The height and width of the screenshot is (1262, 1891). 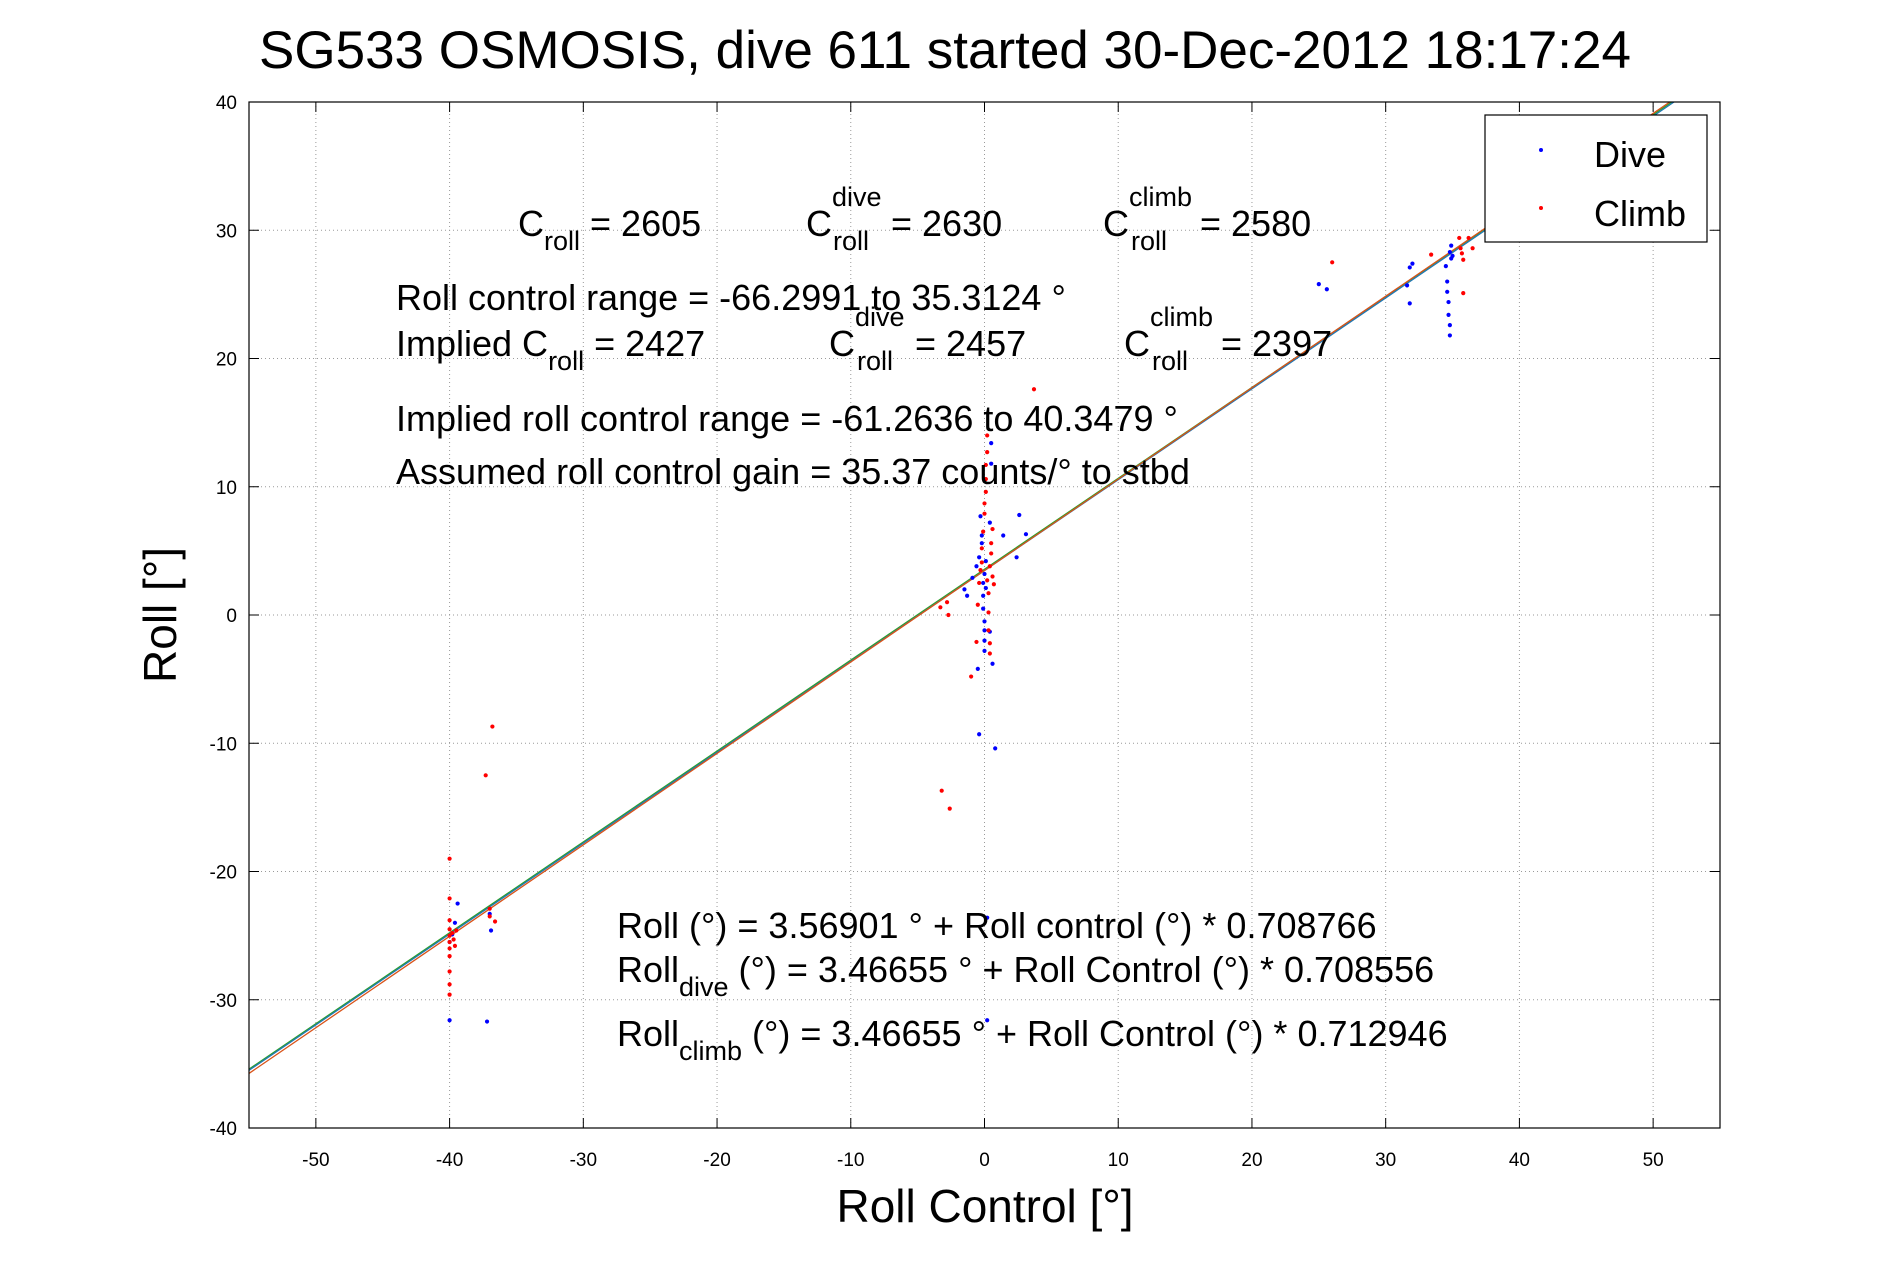 I want to click on y-tick-label: 20, so click(x=226, y=360).